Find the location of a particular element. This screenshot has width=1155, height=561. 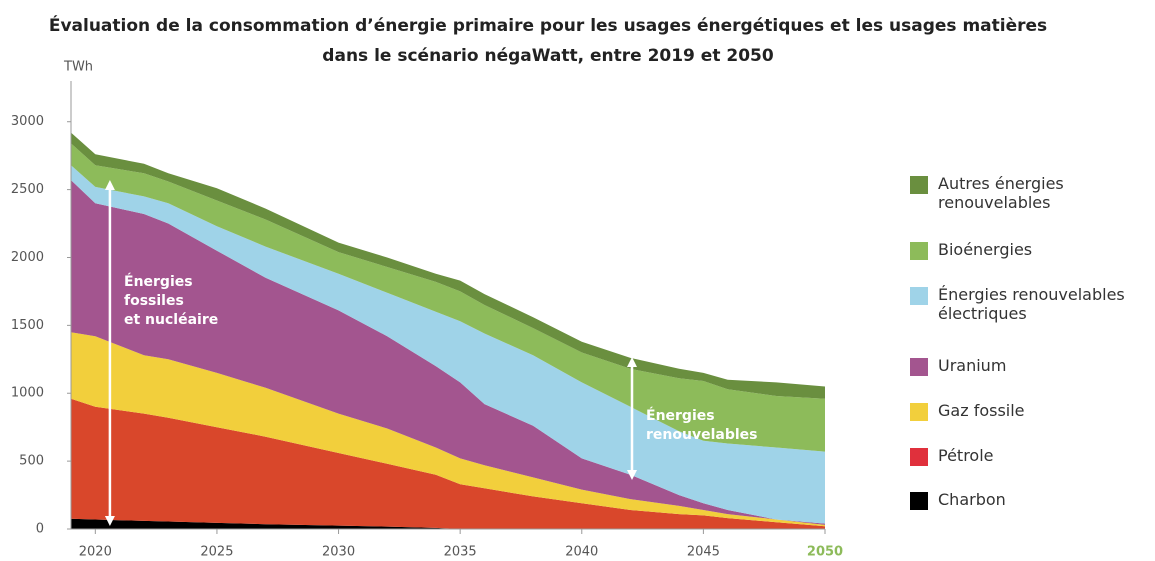

y-tick-label: 3000 is located at coordinates (27, 121).